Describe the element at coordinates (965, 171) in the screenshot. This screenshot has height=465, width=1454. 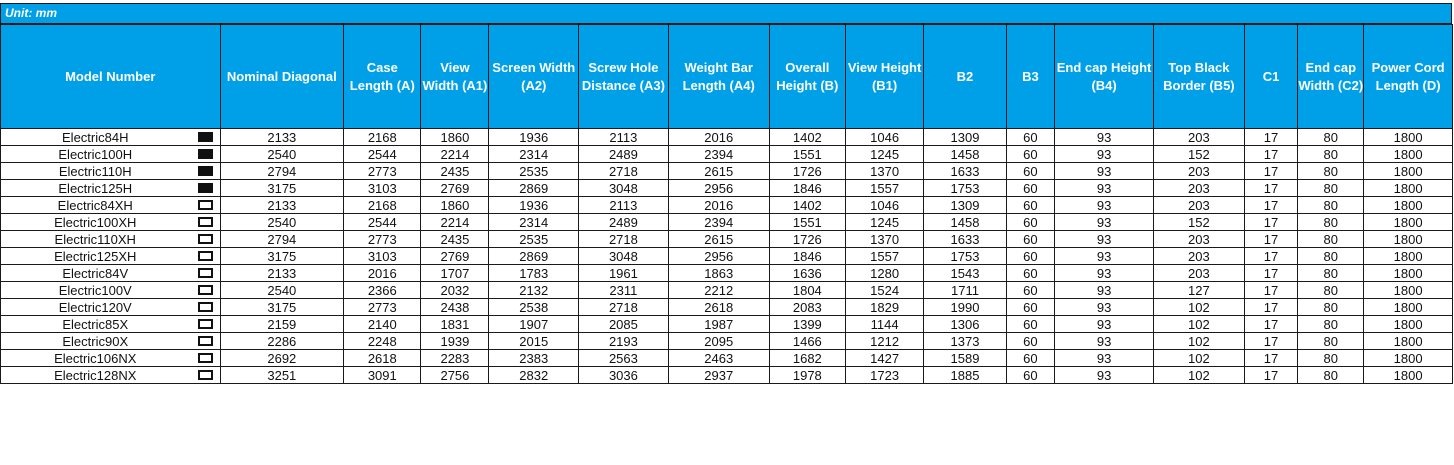
I see `value-cell: 1633` at that location.